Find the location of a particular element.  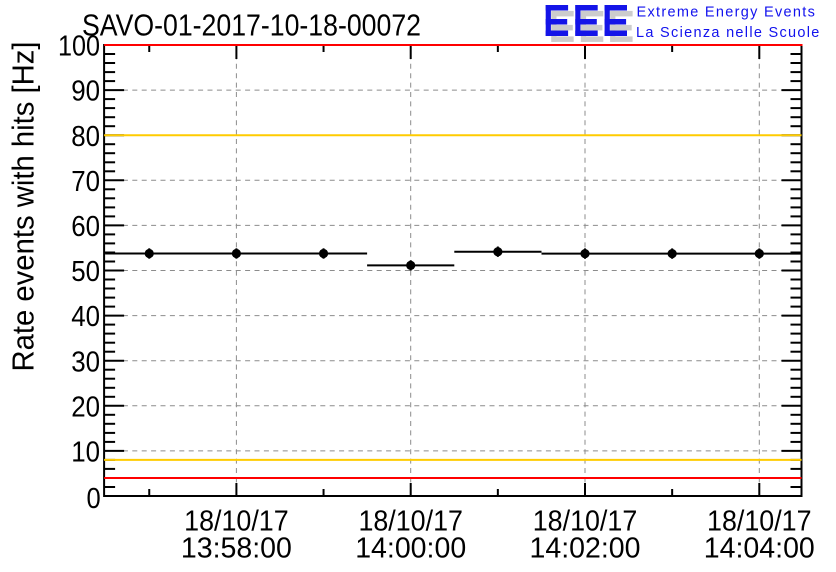

svg-text: La Scienza nelle Scuole is located at coordinates (728, 33).